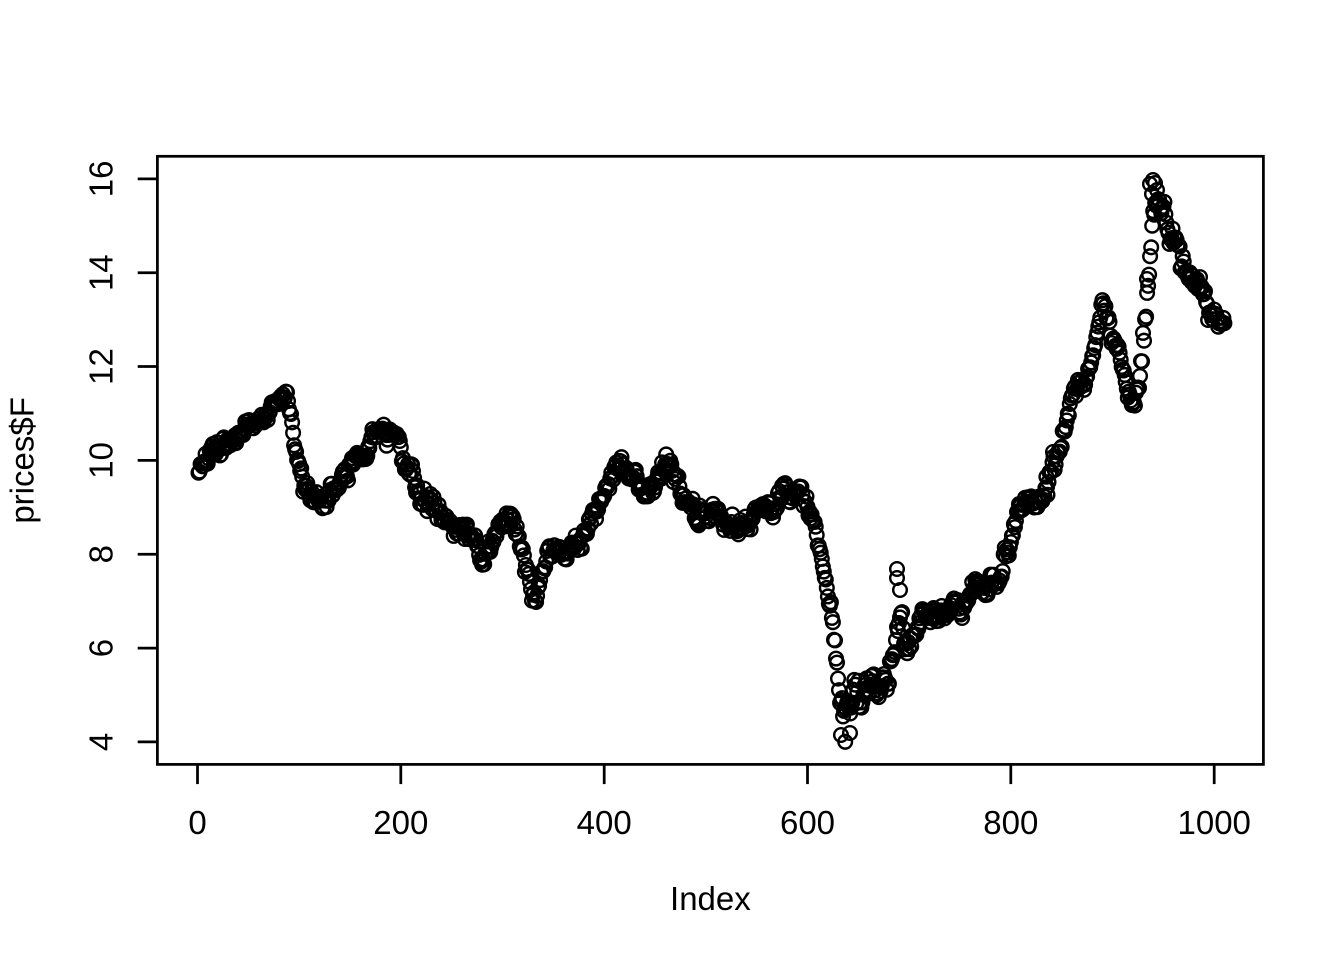  What do you see at coordinates (101, 648) in the screenshot?
I see `svg-text: 6` at bounding box center [101, 648].